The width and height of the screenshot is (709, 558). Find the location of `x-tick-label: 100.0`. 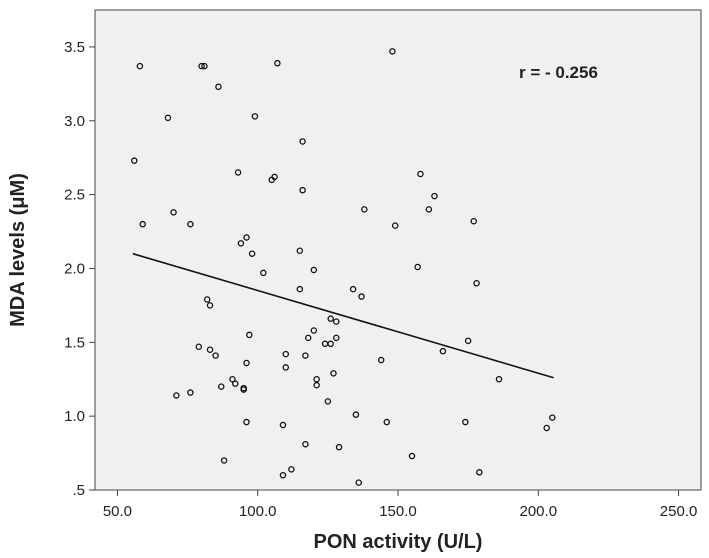

x-tick-label: 100.0 is located at coordinates (258, 511).